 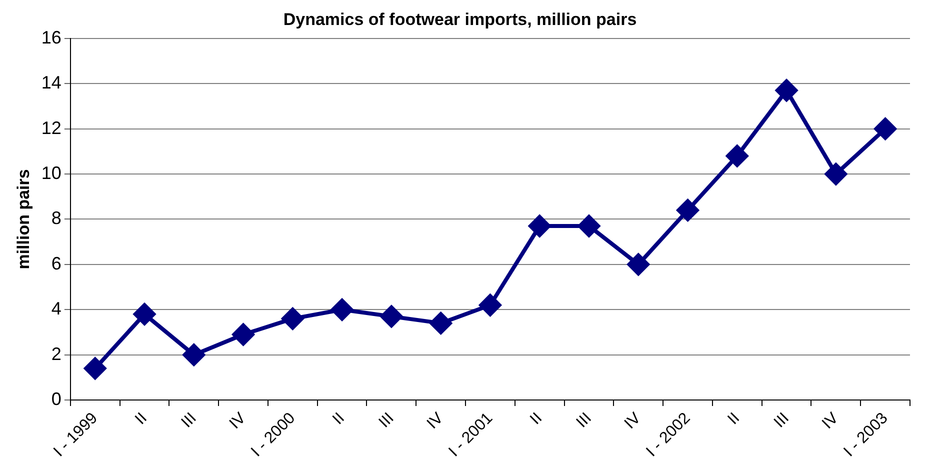 I want to click on y-axis-title: million pairs, so click(x=23, y=219).